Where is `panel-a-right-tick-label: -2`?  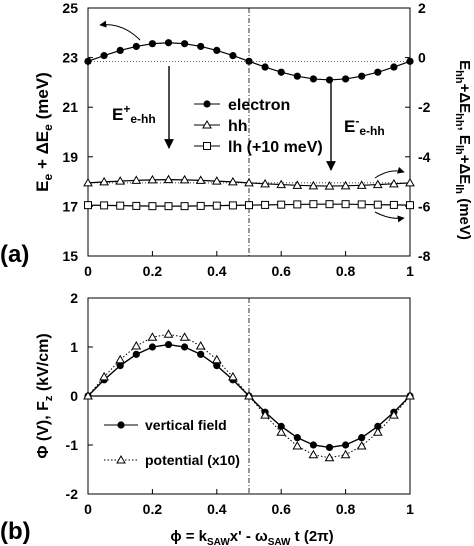
panel-a-right-tick-label: -2 is located at coordinates (424, 107).